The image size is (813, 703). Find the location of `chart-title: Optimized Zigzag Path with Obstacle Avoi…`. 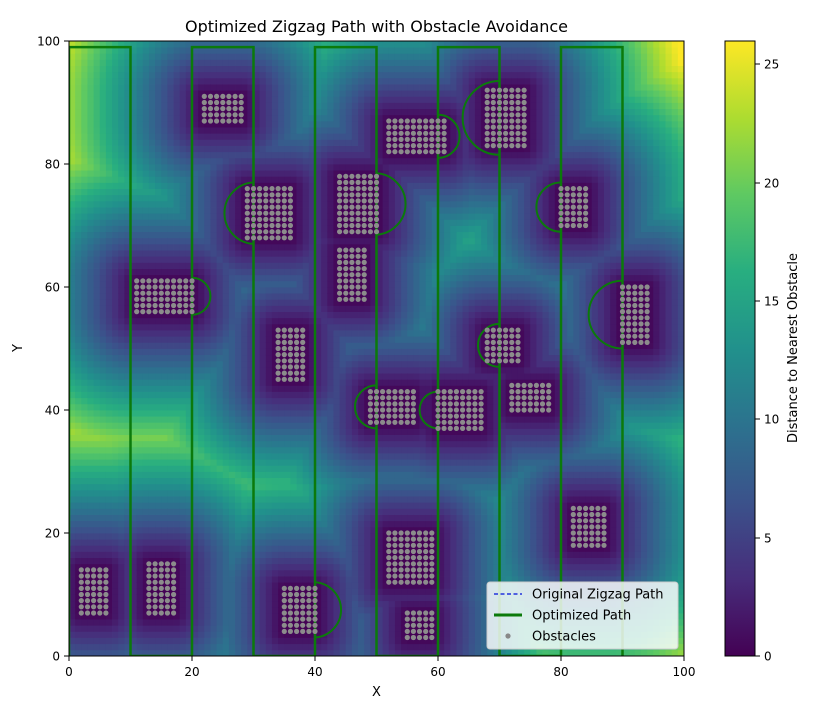

chart-title: Optimized Zigzag Path with Obstacle Avoi… is located at coordinates (376, 26).